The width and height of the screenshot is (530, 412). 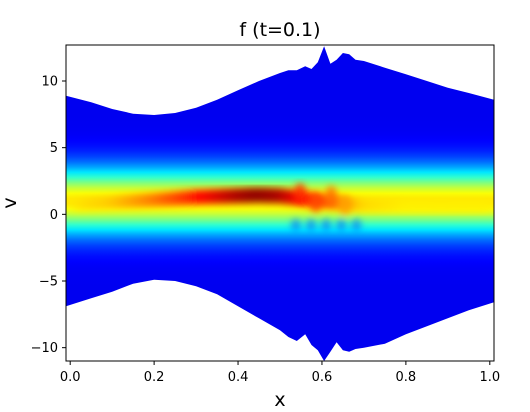 I want to click on y-tick-label: 0, so click(x=54, y=215).